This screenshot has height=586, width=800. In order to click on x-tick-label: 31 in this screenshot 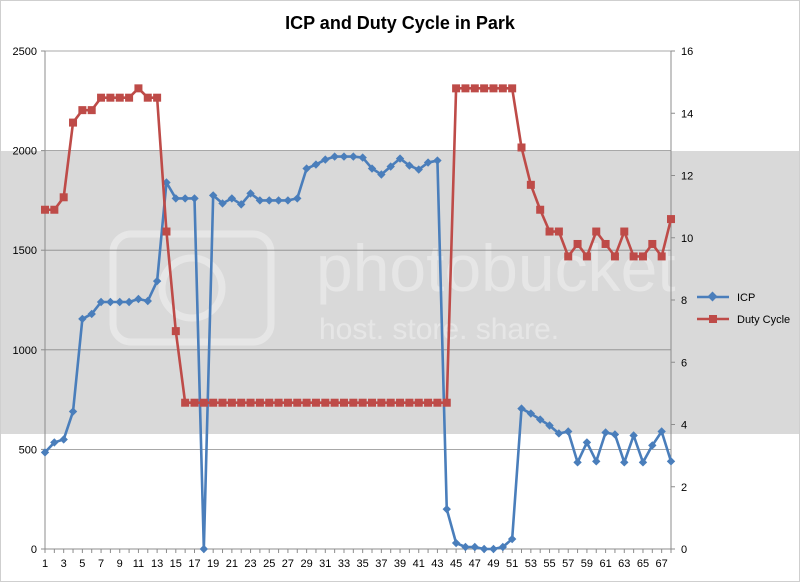, I will do `click(325, 564)`.